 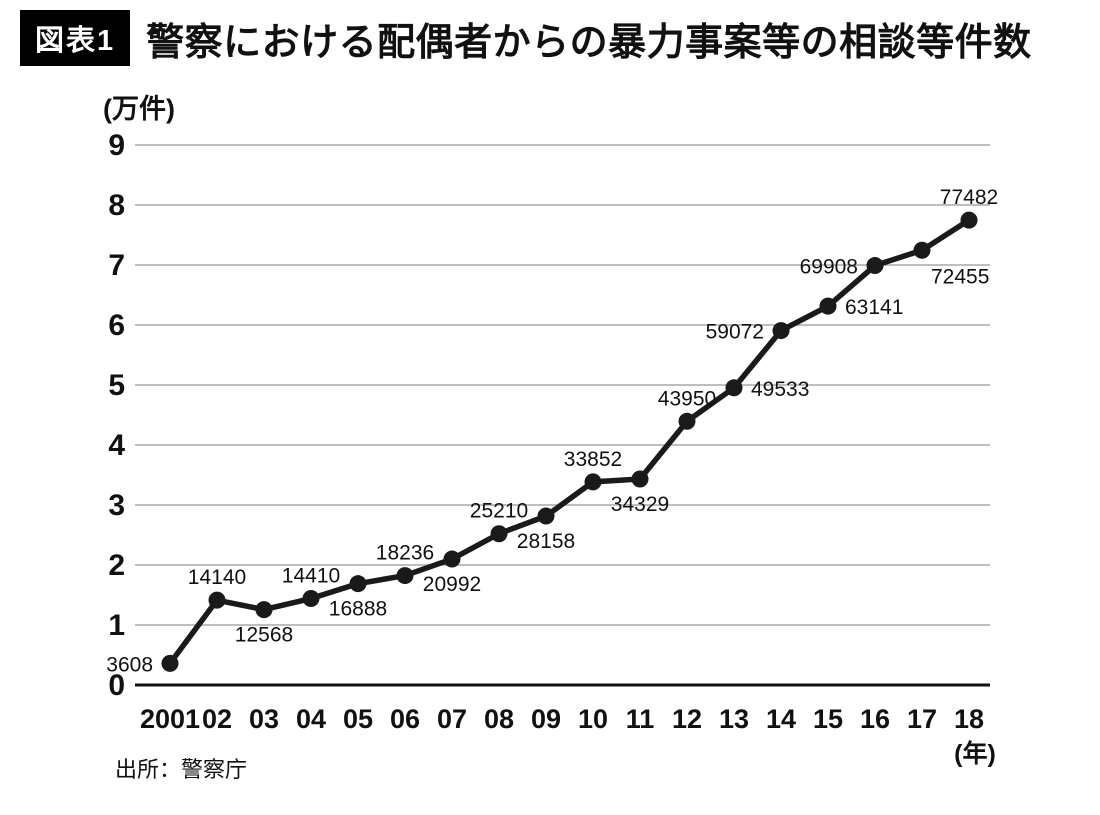 What do you see at coordinates (687, 398) in the screenshot?
I see `data-label: 43950` at bounding box center [687, 398].